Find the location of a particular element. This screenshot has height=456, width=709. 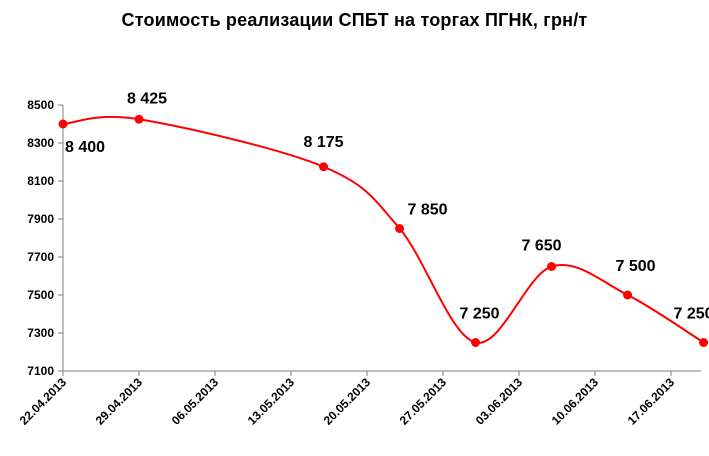

y-tick-label: 8300 is located at coordinates (40, 143).